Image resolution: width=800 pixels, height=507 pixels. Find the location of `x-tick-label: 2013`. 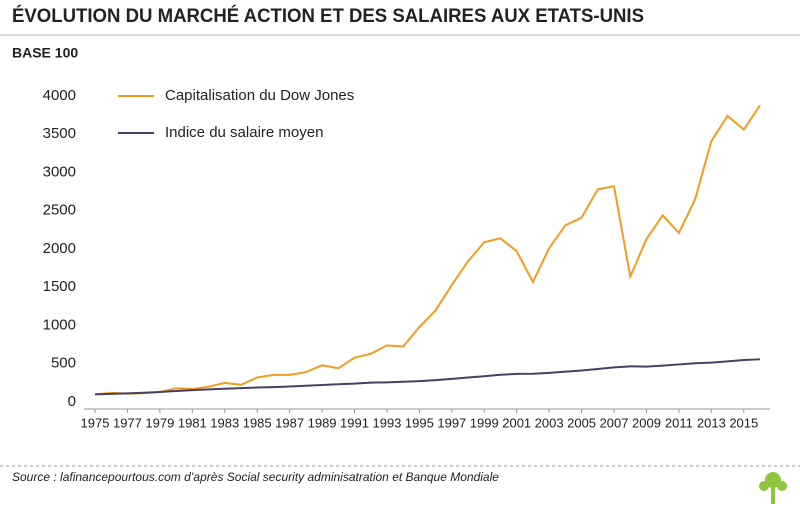

x-tick-label: 2013 is located at coordinates (711, 422).